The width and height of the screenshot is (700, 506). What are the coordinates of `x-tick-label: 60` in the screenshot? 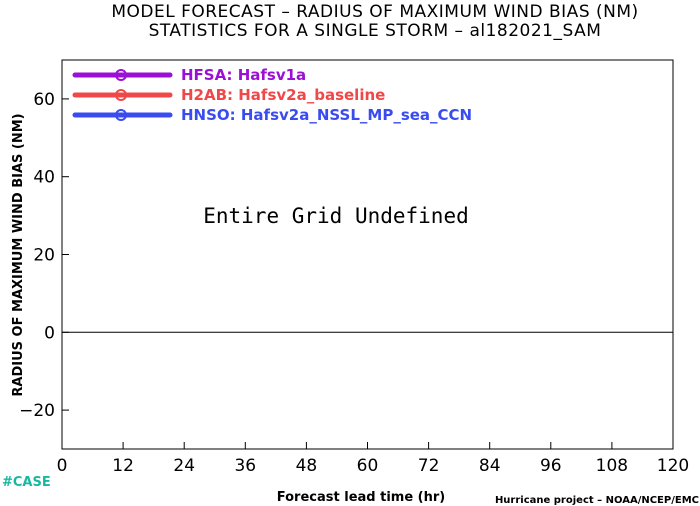 It's located at (368, 466).